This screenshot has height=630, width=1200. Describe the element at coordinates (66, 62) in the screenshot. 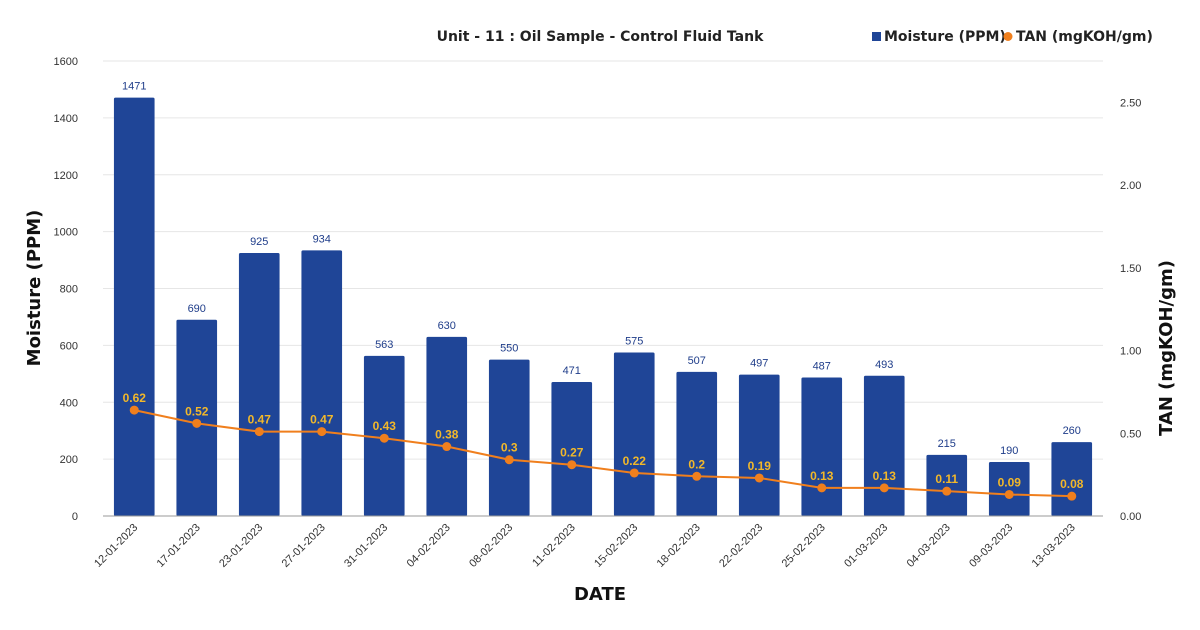

I see `y-tick-label: 1600` at that location.